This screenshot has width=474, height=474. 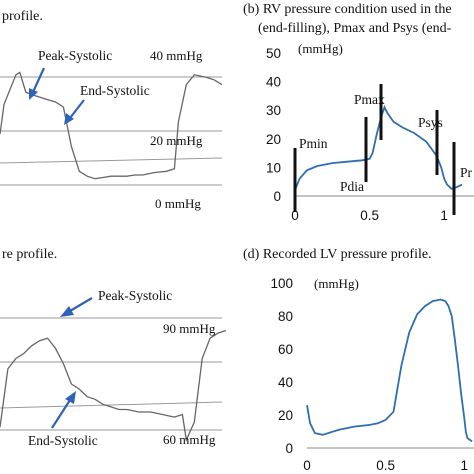 What do you see at coordinates (273, 82) in the screenshot?
I see `panel-b-y-tick-40: 40` at bounding box center [273, 82].